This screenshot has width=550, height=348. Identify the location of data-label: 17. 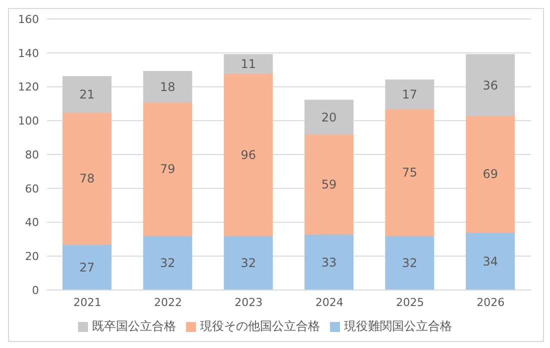
(410, 95).